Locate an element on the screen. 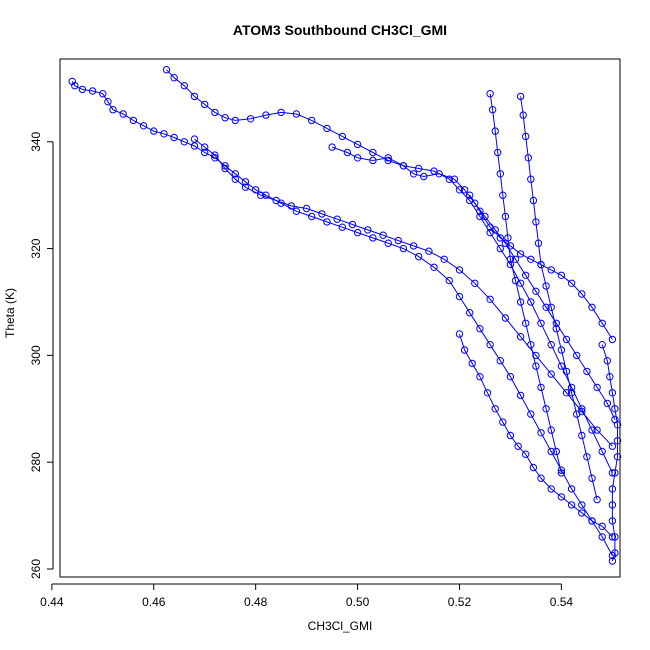  y-tick-label: 260 is located at coordinates (36, 569).